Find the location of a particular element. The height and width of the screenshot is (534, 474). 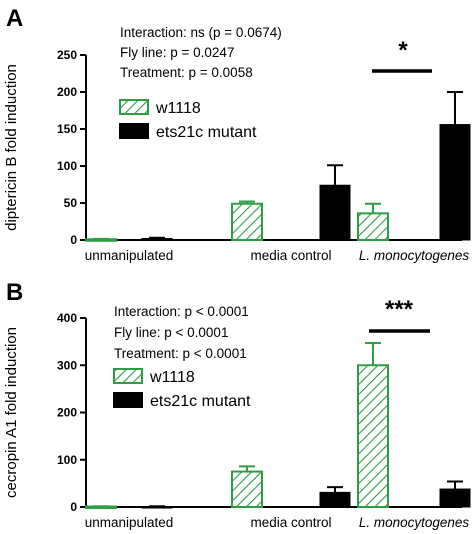

panel-b-legend-label: ets21c mutant is located at coordinates (200, 401).